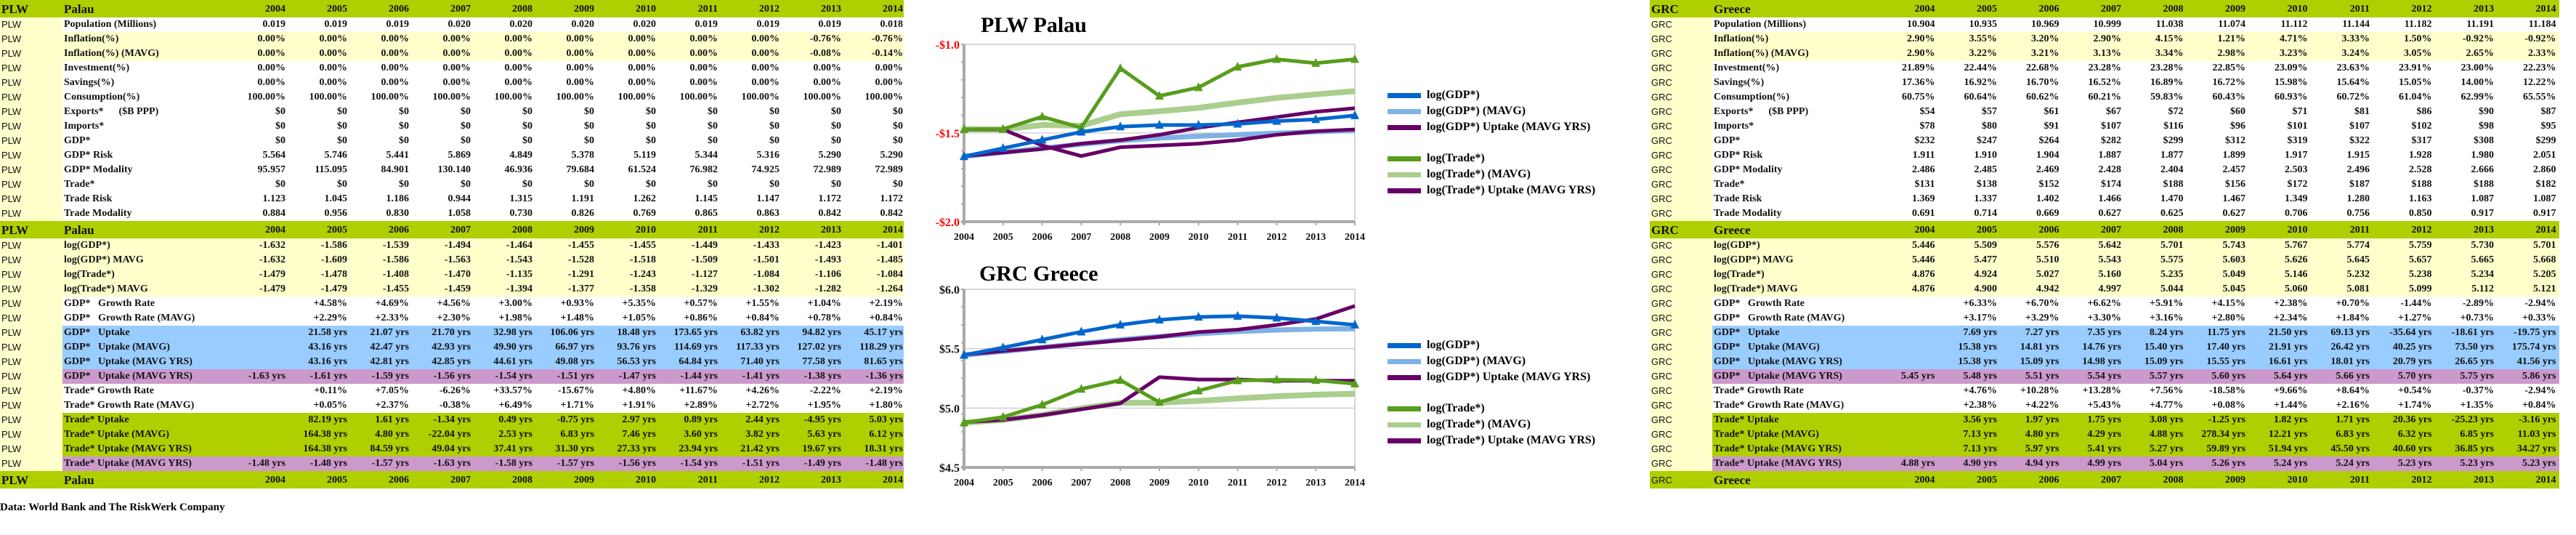  What do you see at coordinates (580, 245) in the screenshot?
I see `value-cell: -1.455` at bounding box center [580, 245].